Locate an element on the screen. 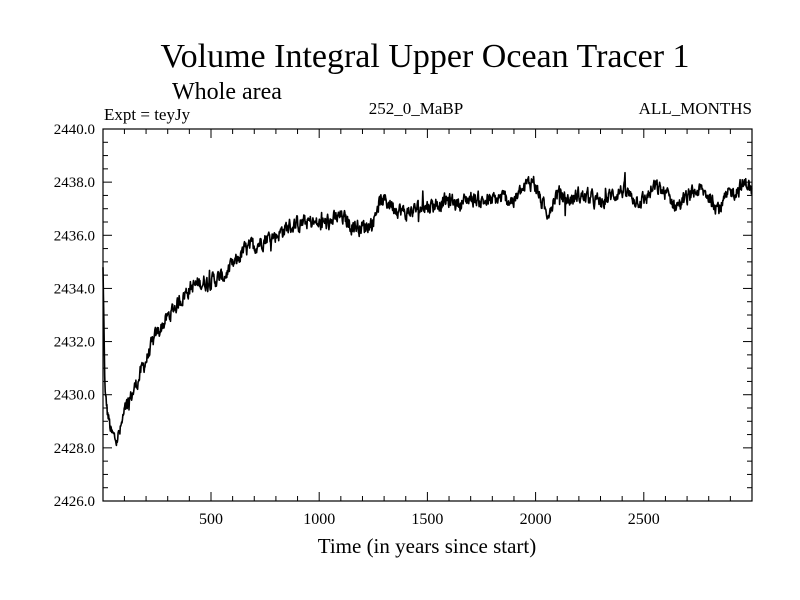  y-tick-label: 2428.0 is located at coordinates (74, 449).